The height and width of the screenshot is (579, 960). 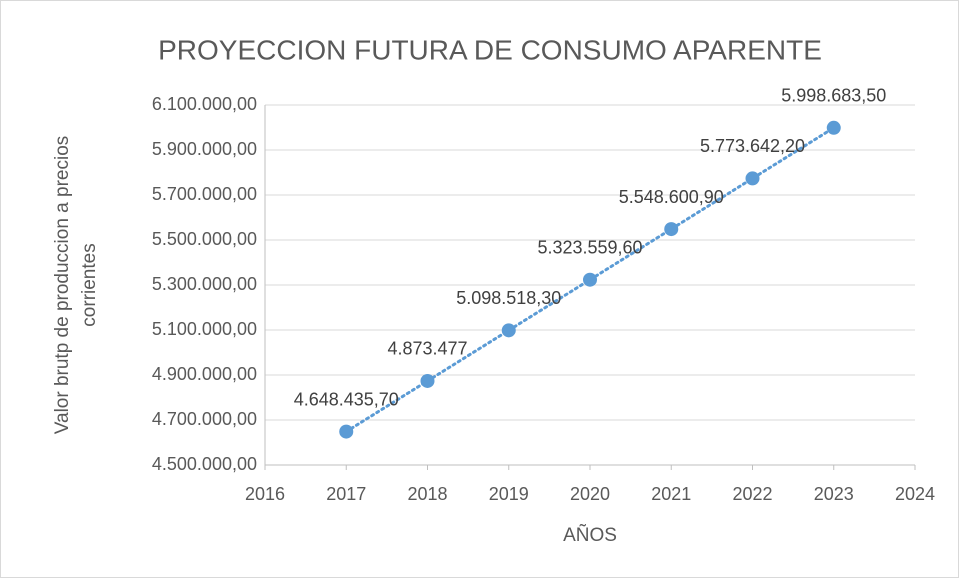 What do you see at coordinates (752, 146) in the screenshot?
I see `data-label: 5.773.642,20` at bounding box center [752, 146].